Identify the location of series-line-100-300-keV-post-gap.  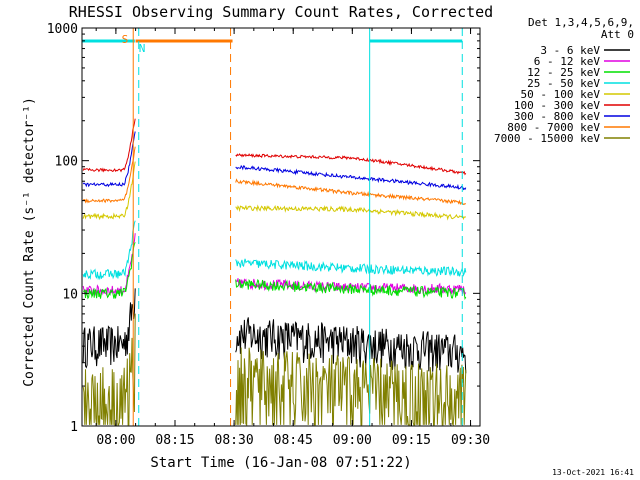
(351, 164).